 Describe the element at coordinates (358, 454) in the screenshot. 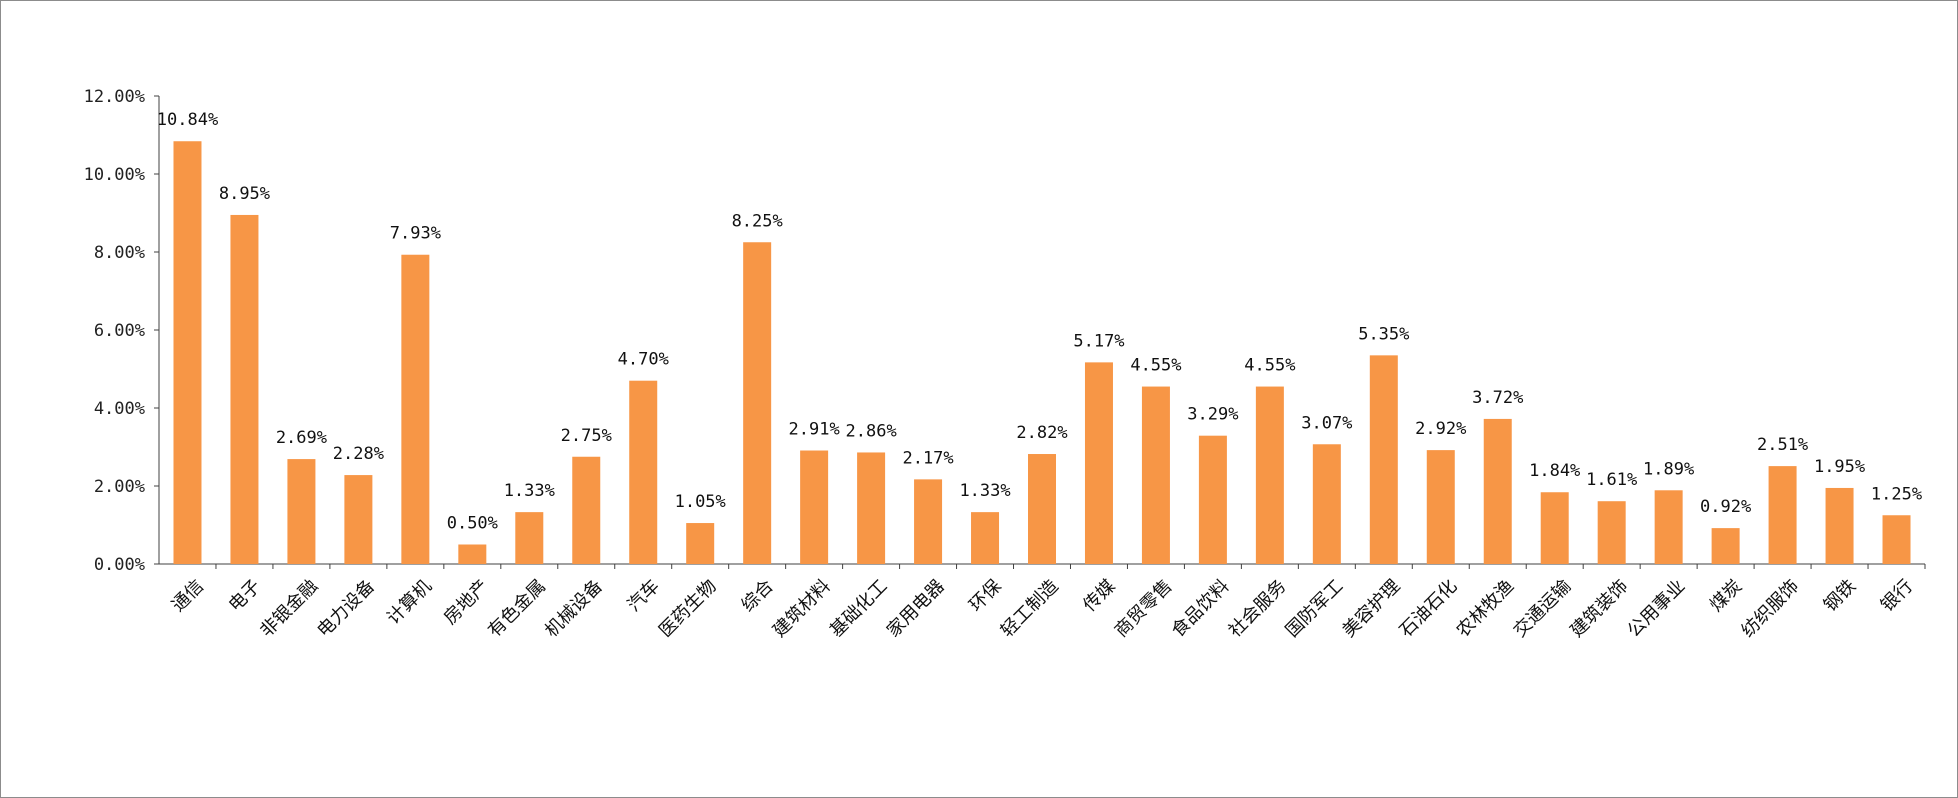

I see `data-label: 2.28%` at that location.